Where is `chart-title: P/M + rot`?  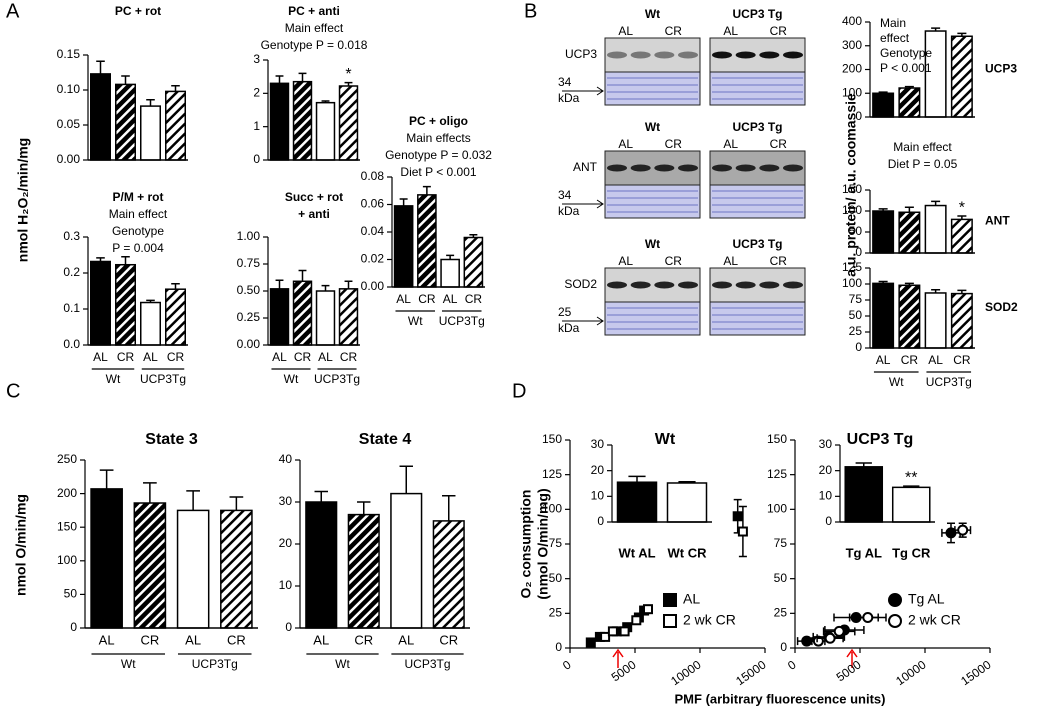 chart-title: P/M + rot is located at coordinates (137, 197).